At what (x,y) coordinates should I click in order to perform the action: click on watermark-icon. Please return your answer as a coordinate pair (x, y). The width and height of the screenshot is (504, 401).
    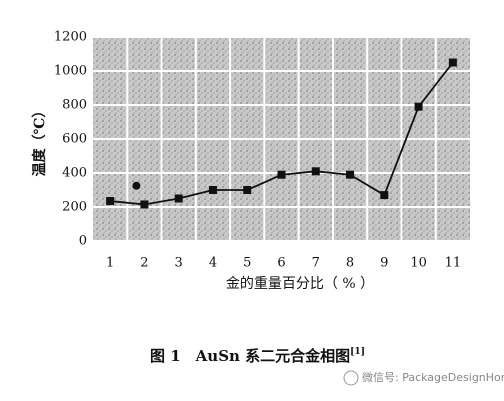
    Looking at the image, I should click on (351, 378).